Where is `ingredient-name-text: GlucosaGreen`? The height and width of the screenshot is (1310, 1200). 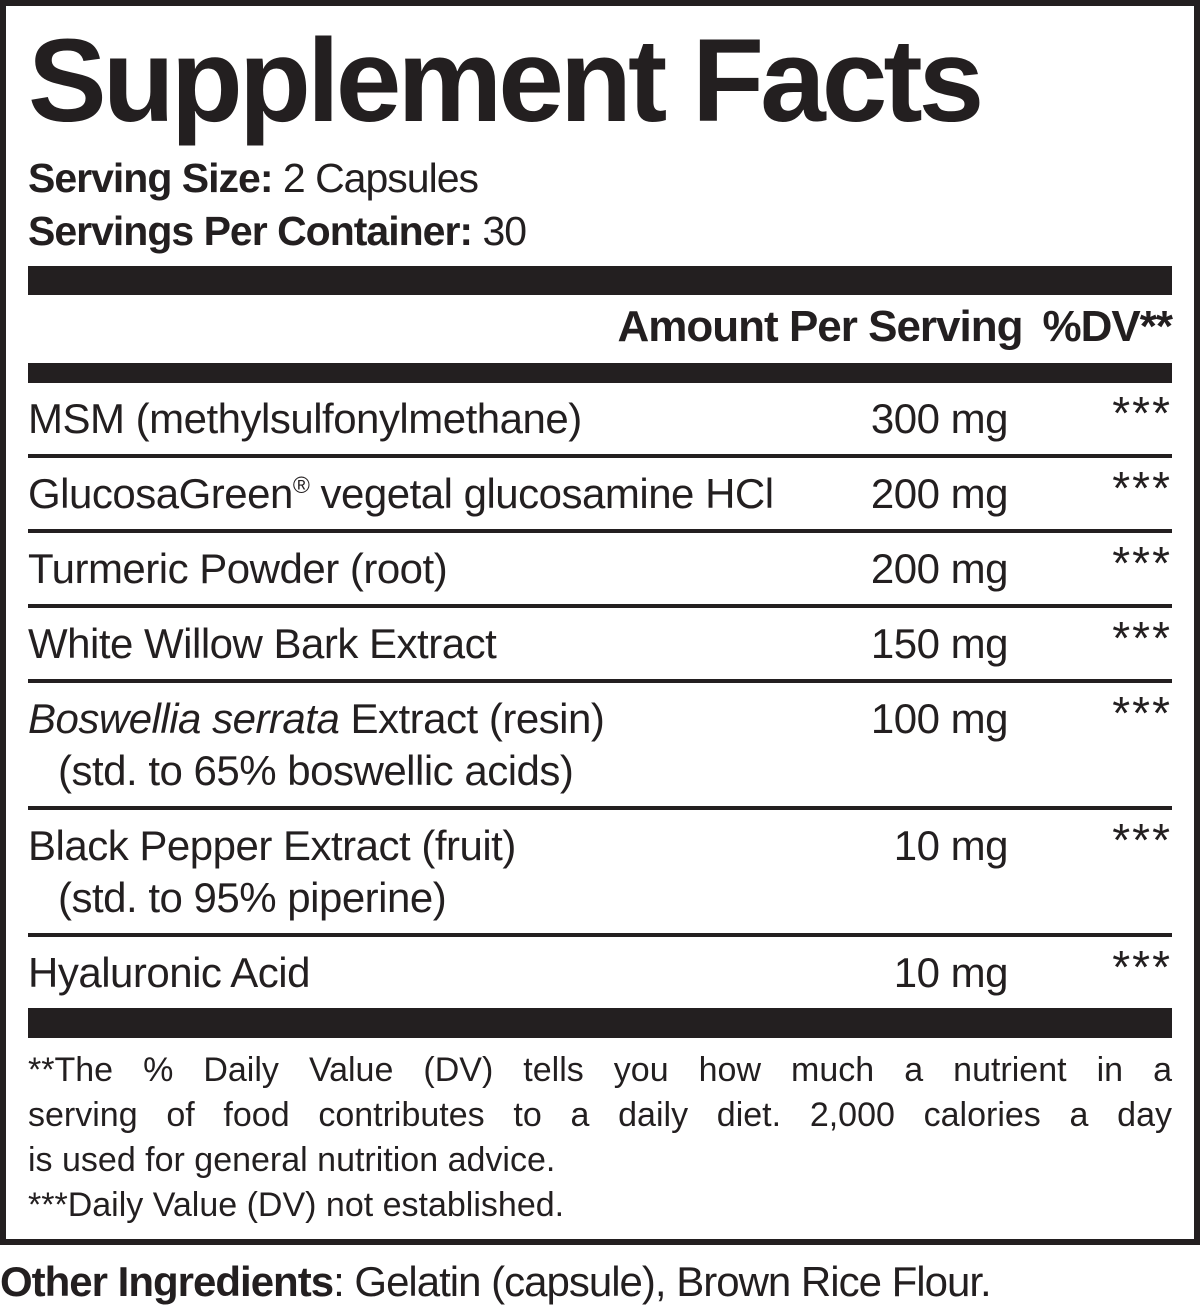
ingredient-name-text: GlucosaGreen is located at coordinates (160, 493).